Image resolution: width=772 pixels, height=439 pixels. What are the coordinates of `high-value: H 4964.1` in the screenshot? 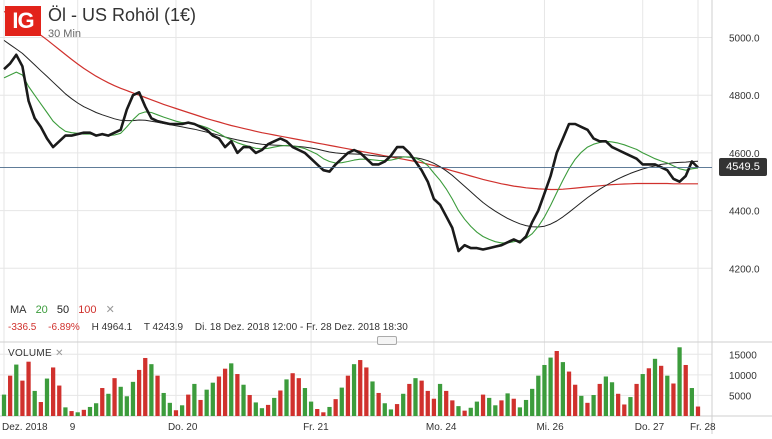 It's located at (112, 327).